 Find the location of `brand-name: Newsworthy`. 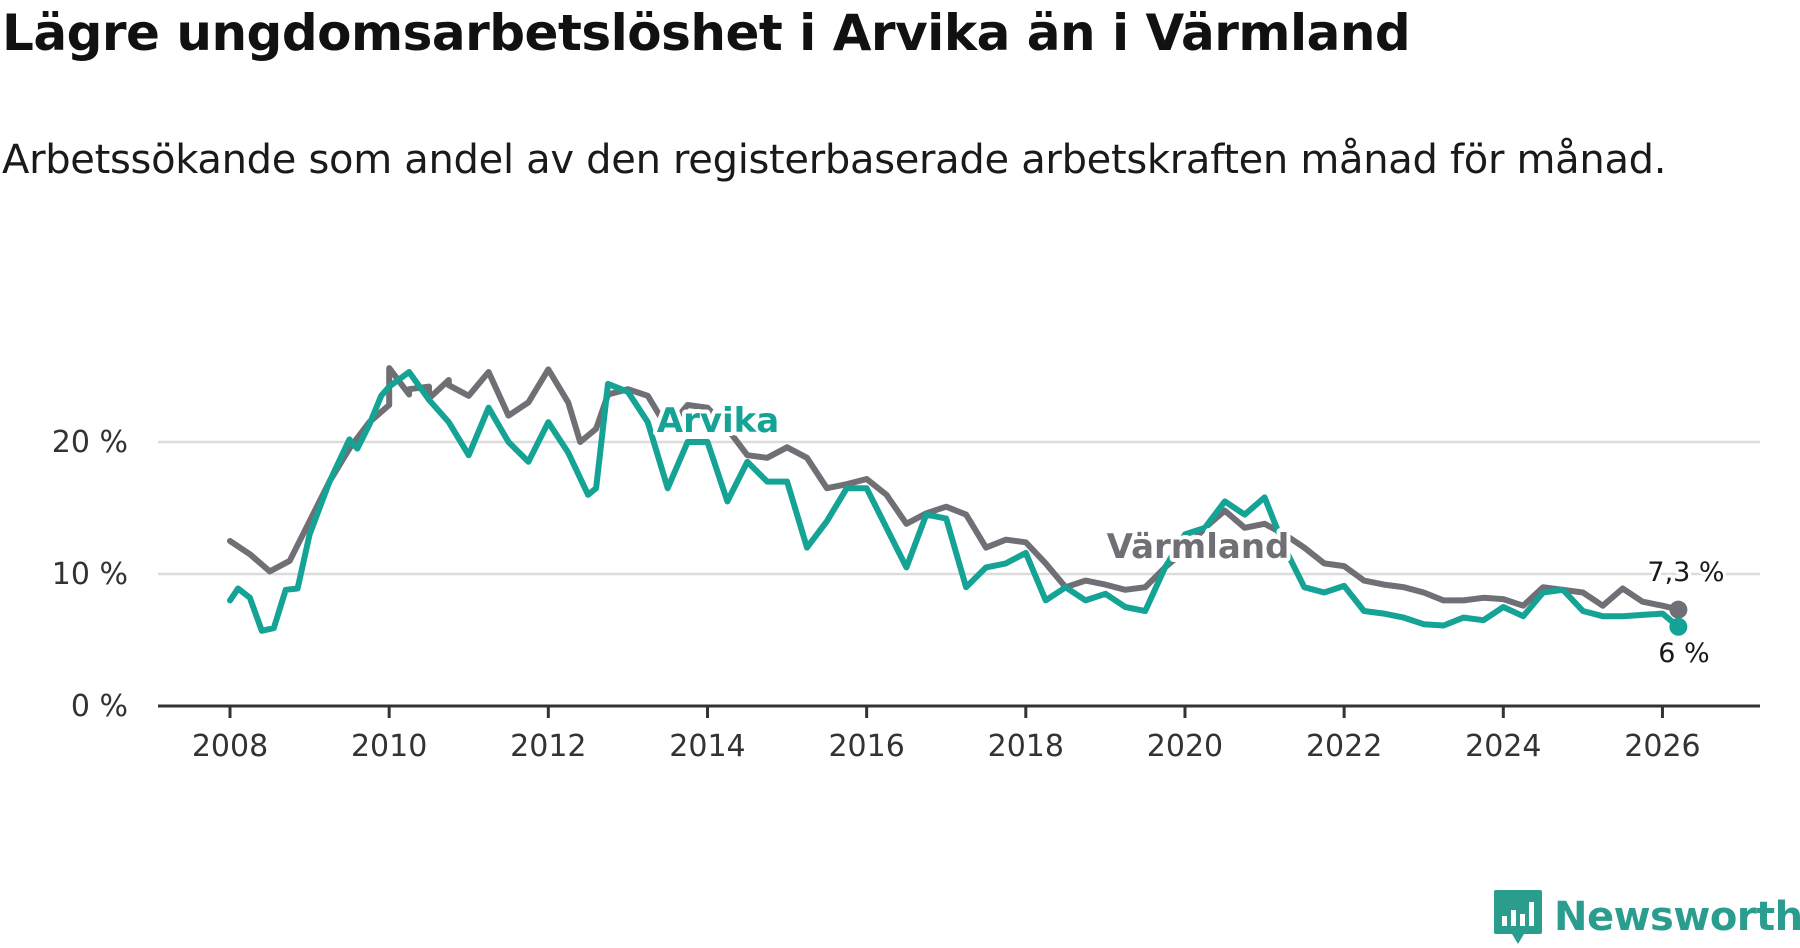

brand-name: Newsworthy is located at coordinates (1677, 917).